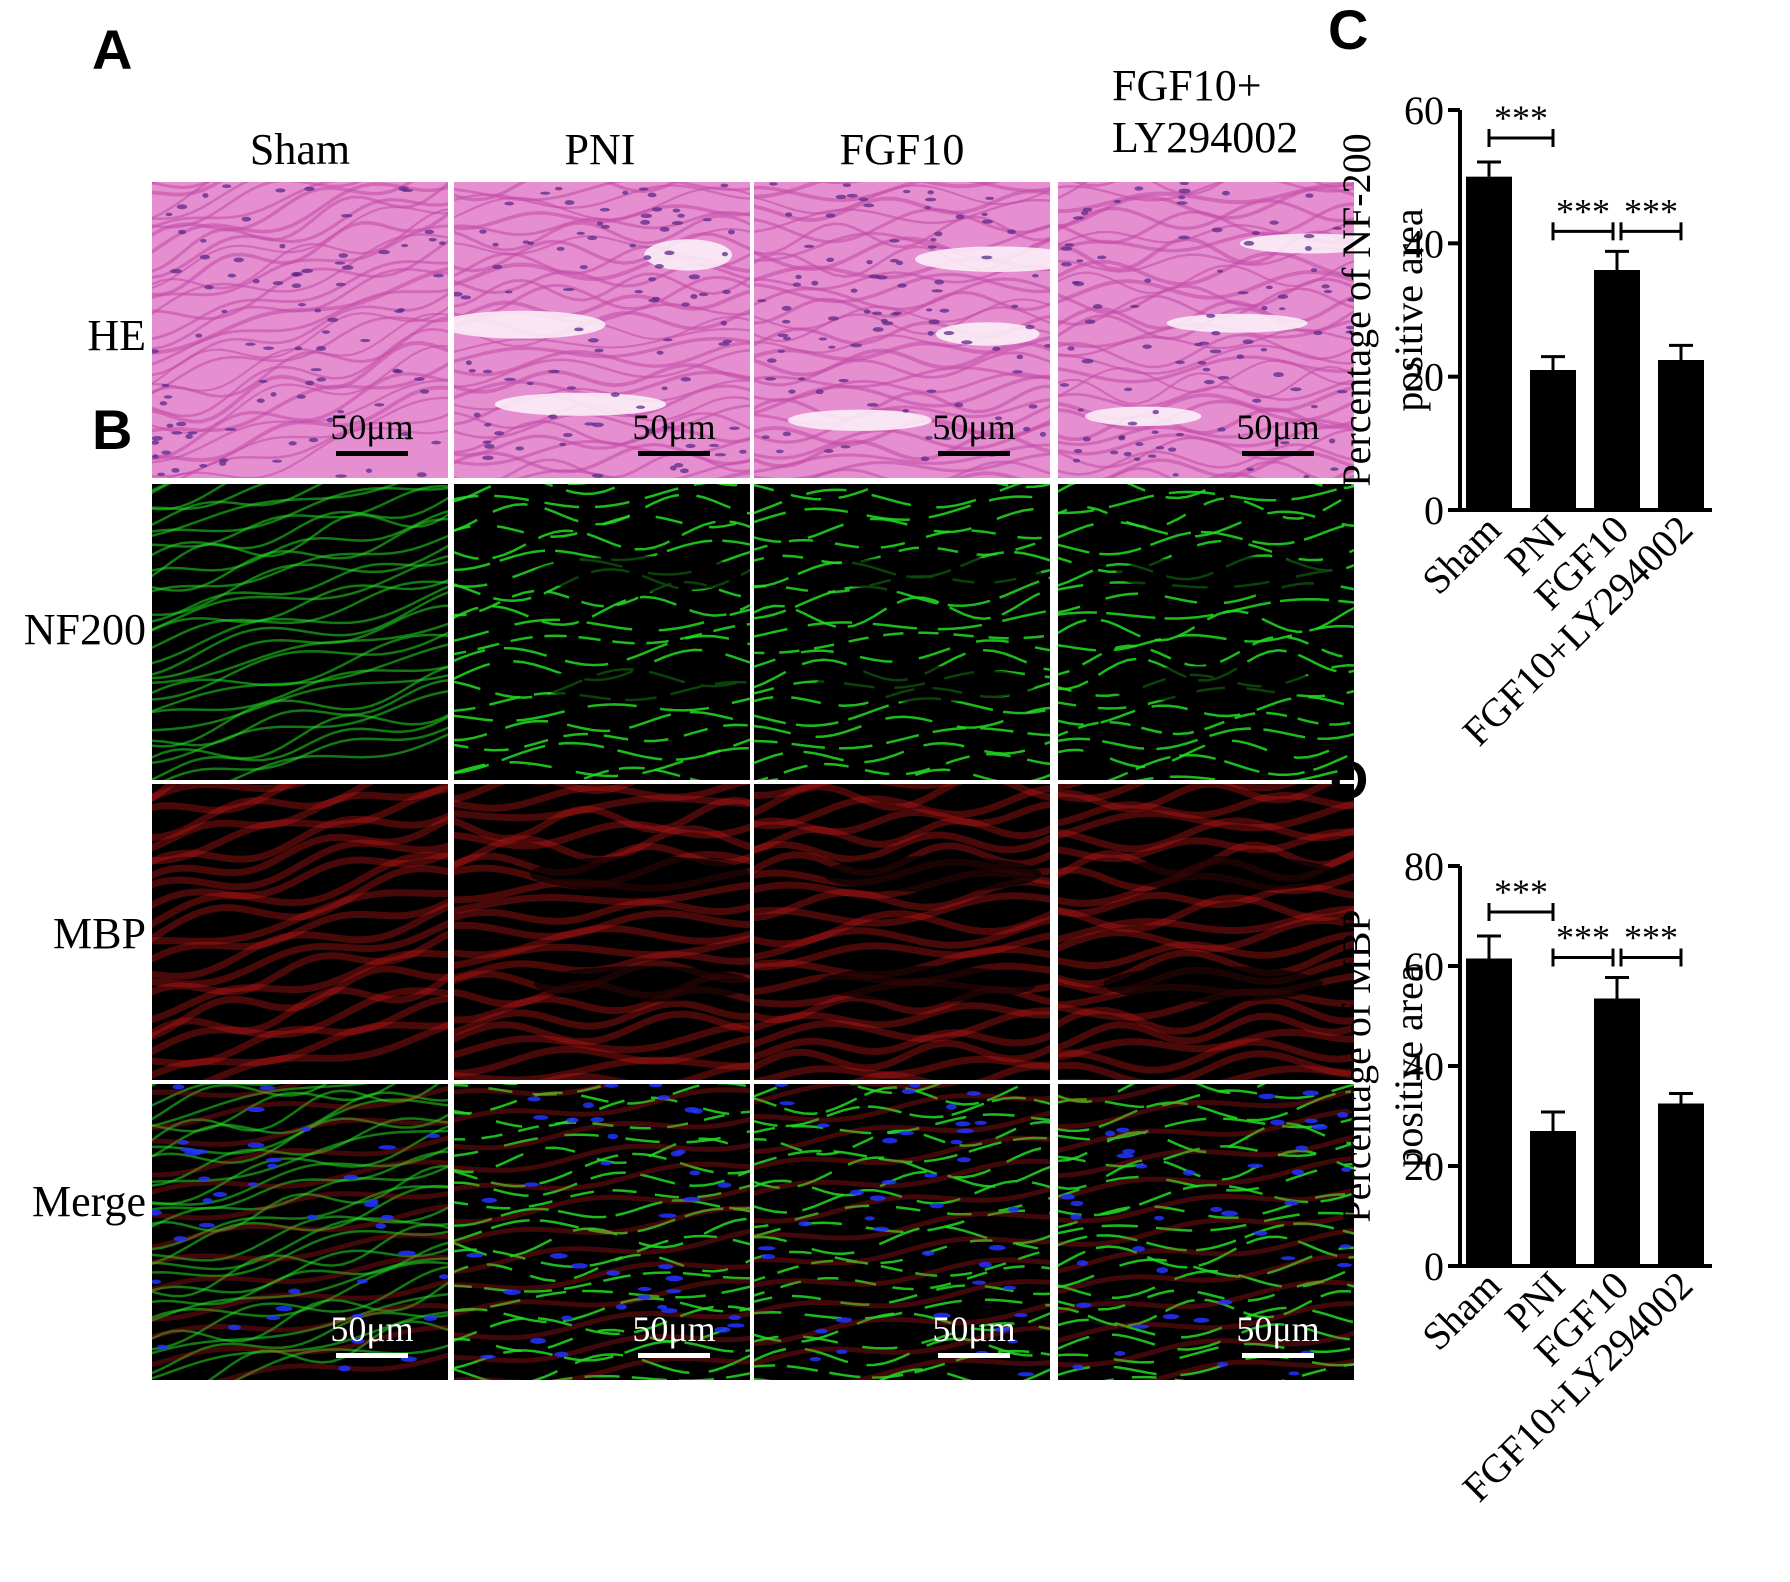 The image size is (1790, 1582). Describe the element at coordinates (902, 932) in the screenshot. I see `micrograph-mbp-fgf10` at that location.